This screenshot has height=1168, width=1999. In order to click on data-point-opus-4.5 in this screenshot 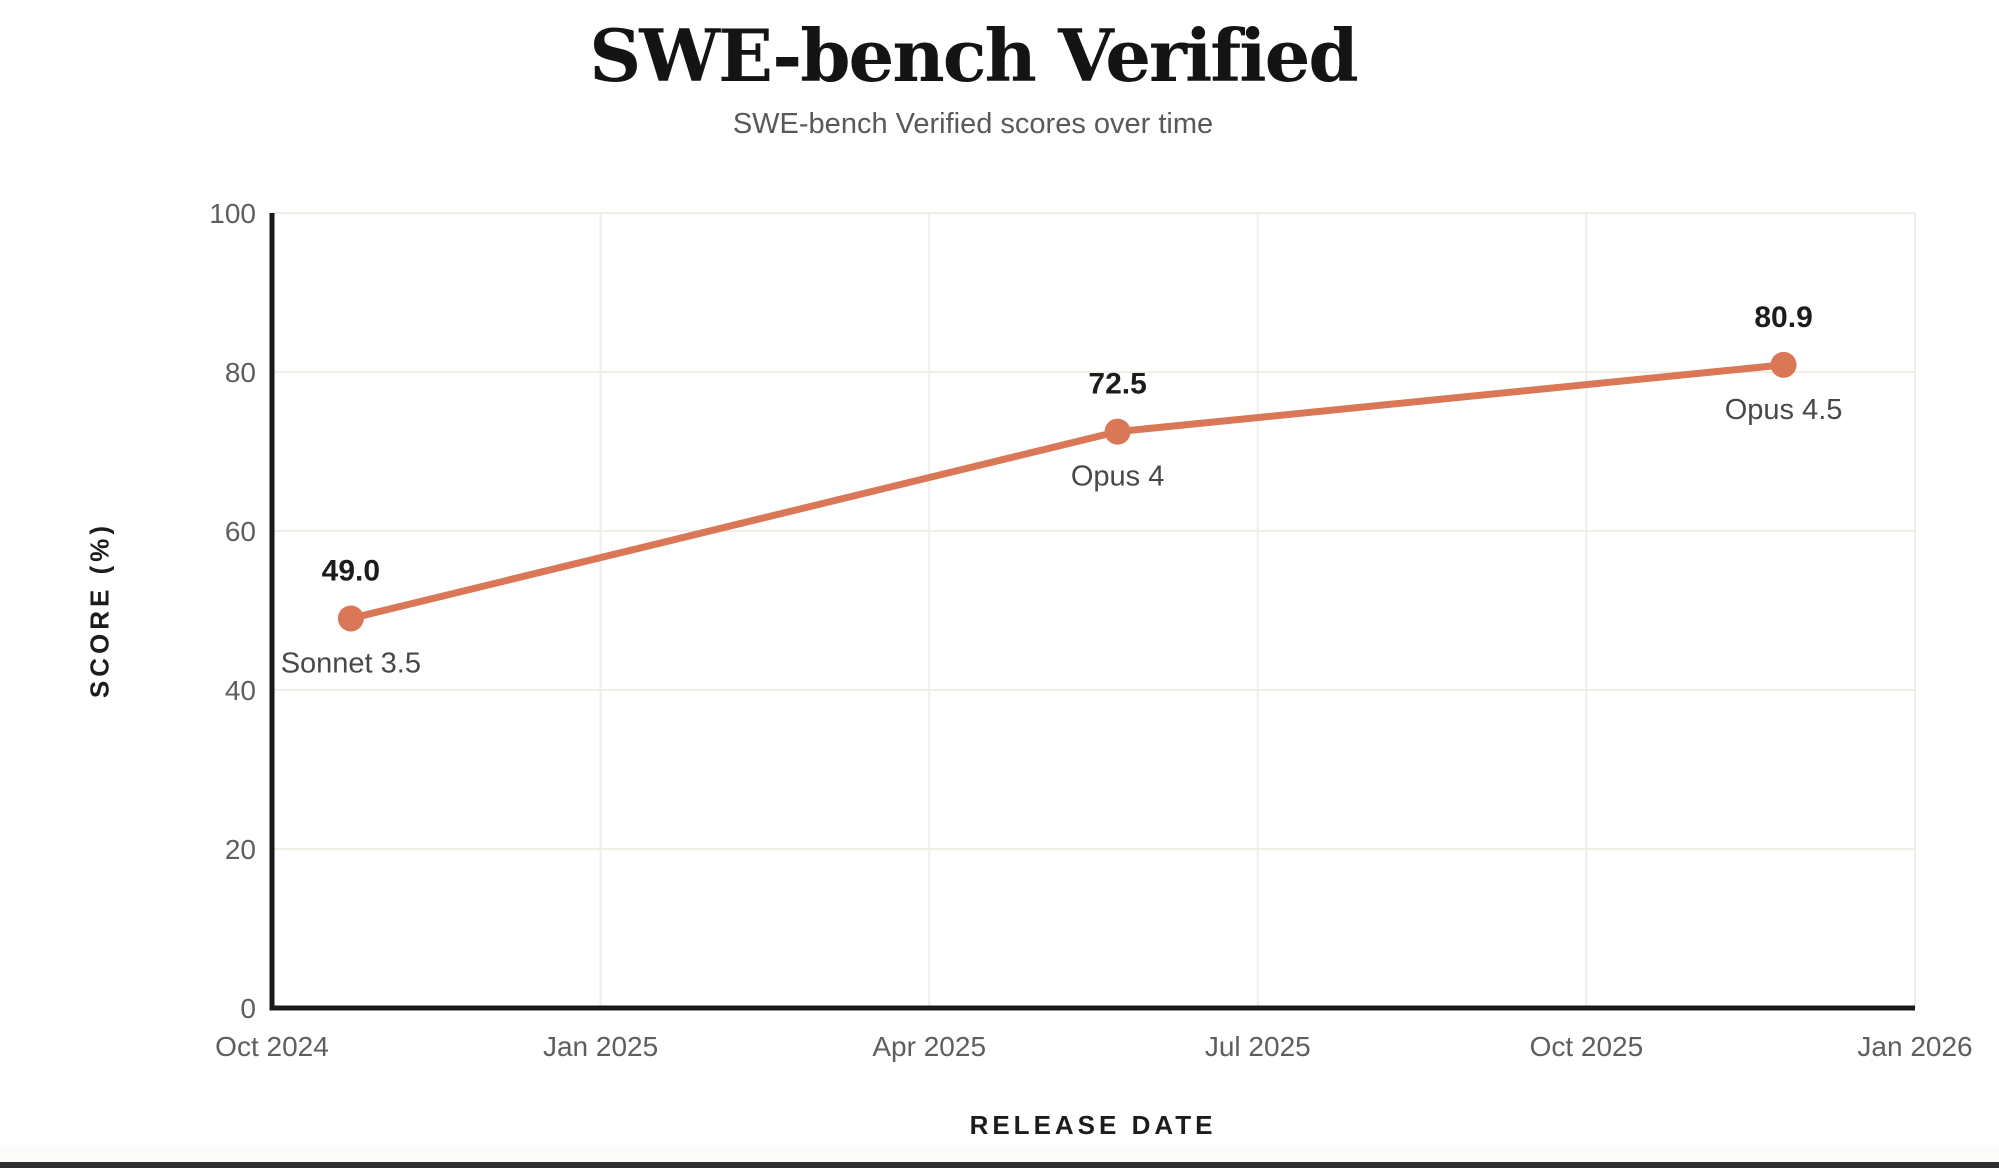, I will do `click(1783, 364)`.